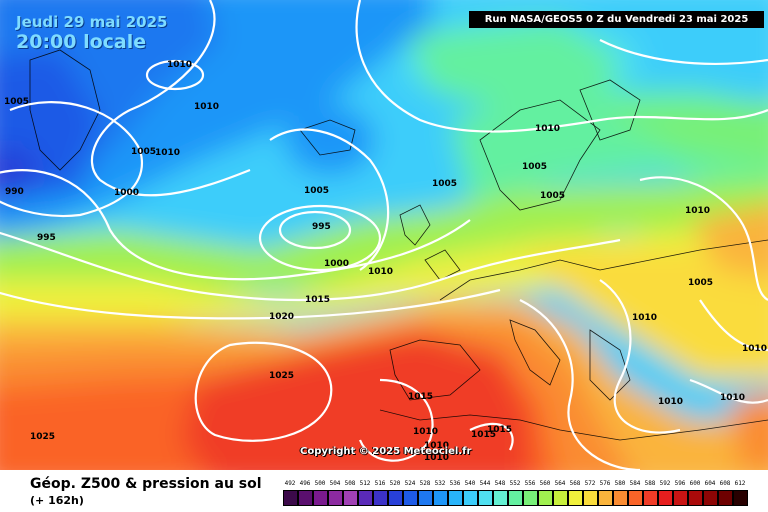  Describe the element at coordinates (665, 483) in the screenshot. I see `legend-value: 592` at that location.